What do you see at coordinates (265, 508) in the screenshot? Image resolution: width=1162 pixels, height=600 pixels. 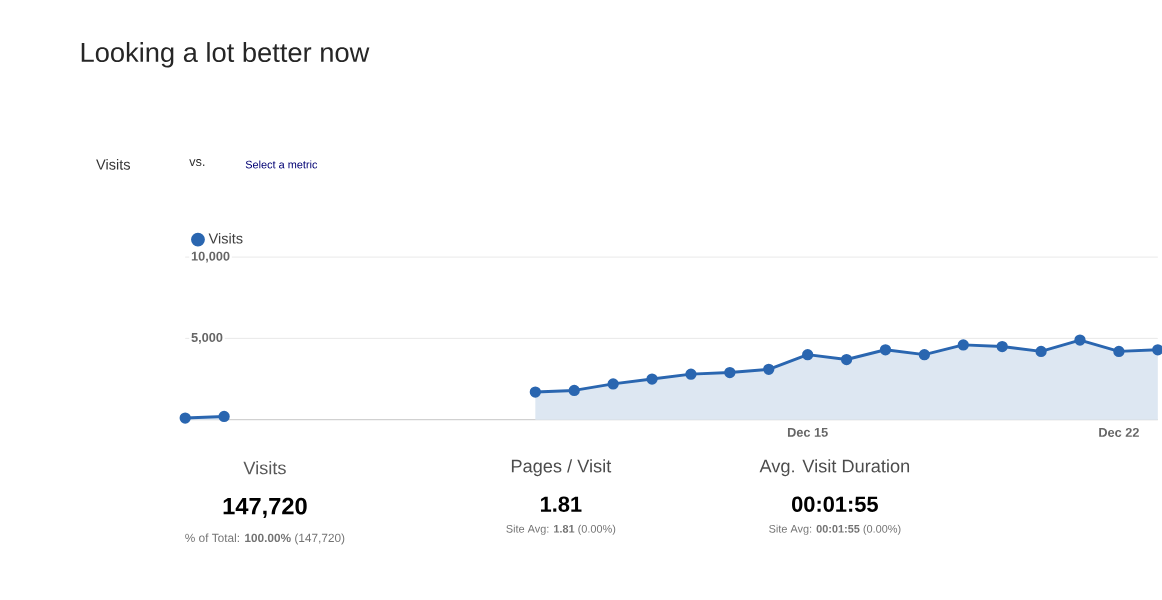 I see `text: 147,720` at bounding box center [265, 508].